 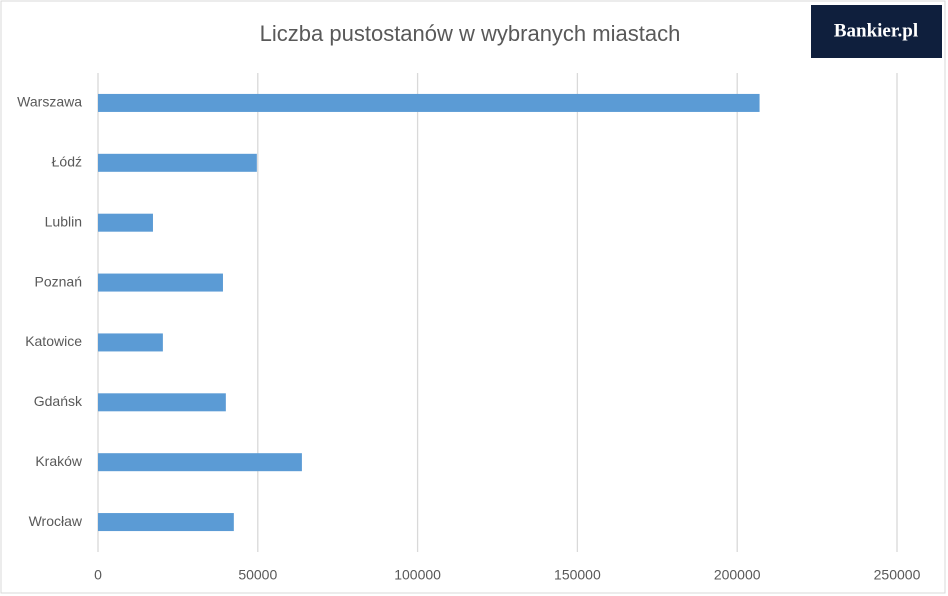 I want to click on x-tick-label: 50000, so click(x=257, y=575).